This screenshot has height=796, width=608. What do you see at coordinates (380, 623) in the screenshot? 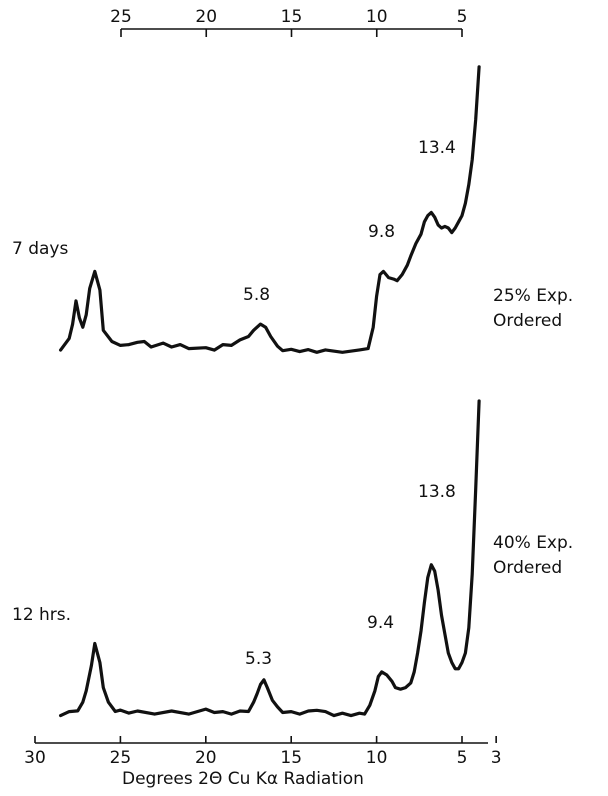
I see `peak-label-9-4: 9.4` at bounding box center [380, 623].